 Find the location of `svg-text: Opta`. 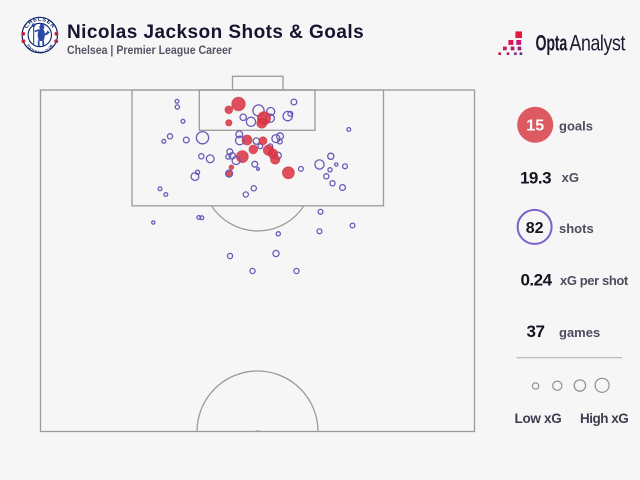

svg-text: Opta is located at coordinates (552, 42).